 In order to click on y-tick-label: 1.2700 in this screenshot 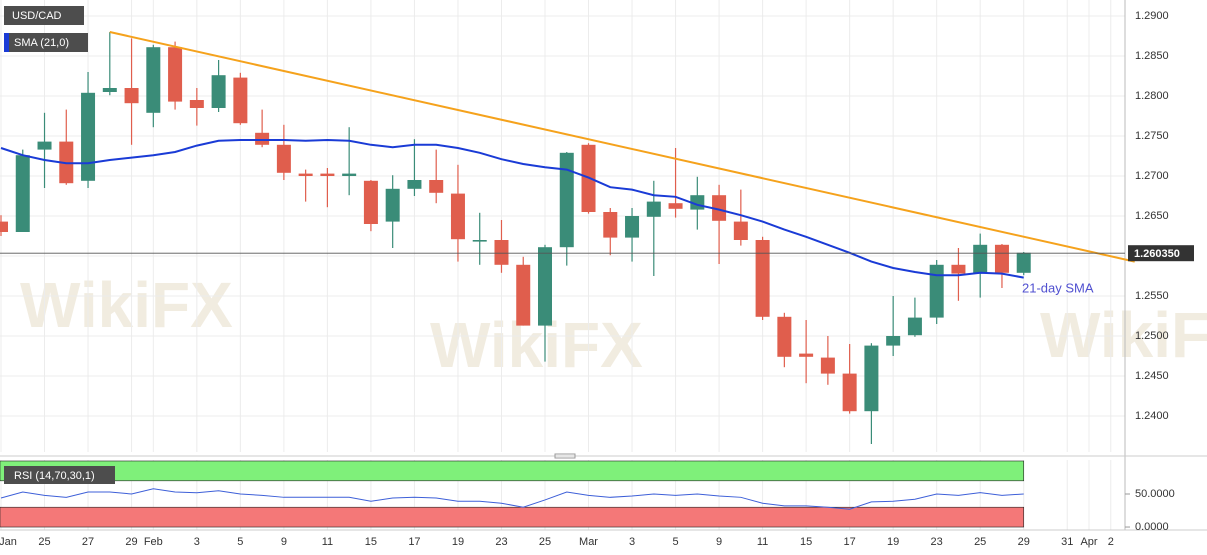, I will do `click(1152, 176)`.